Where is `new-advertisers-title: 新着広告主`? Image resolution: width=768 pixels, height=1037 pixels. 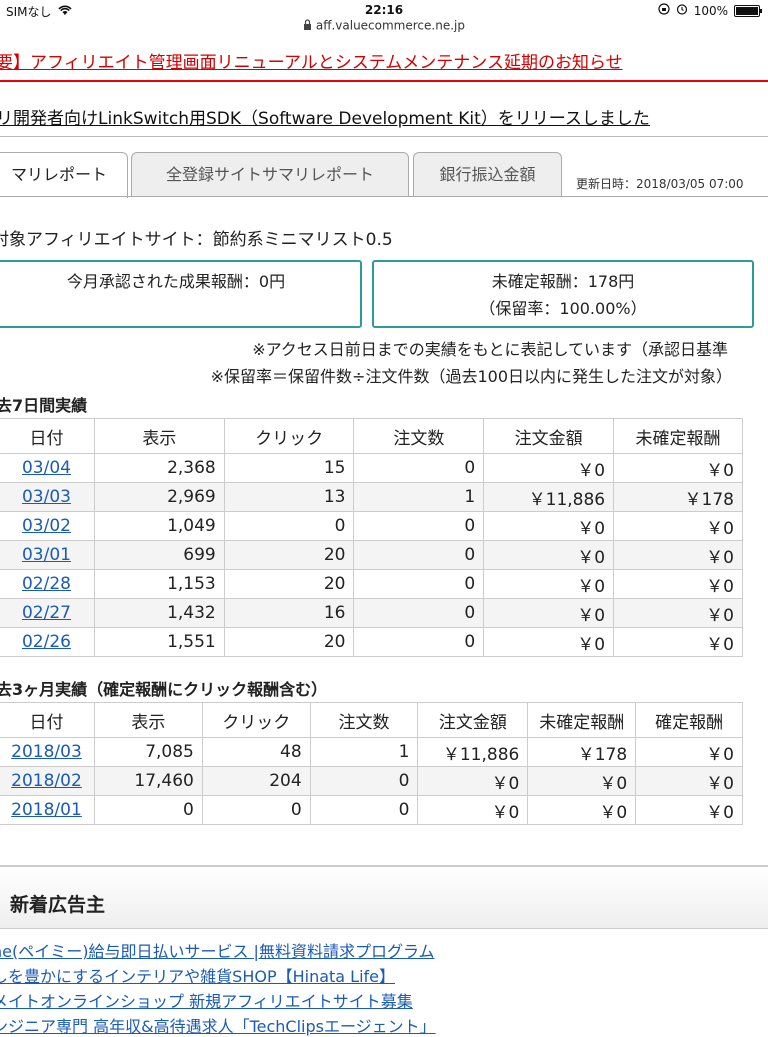
new-advertisers-title: 新着広告主 is located at coordinates (58, 905).